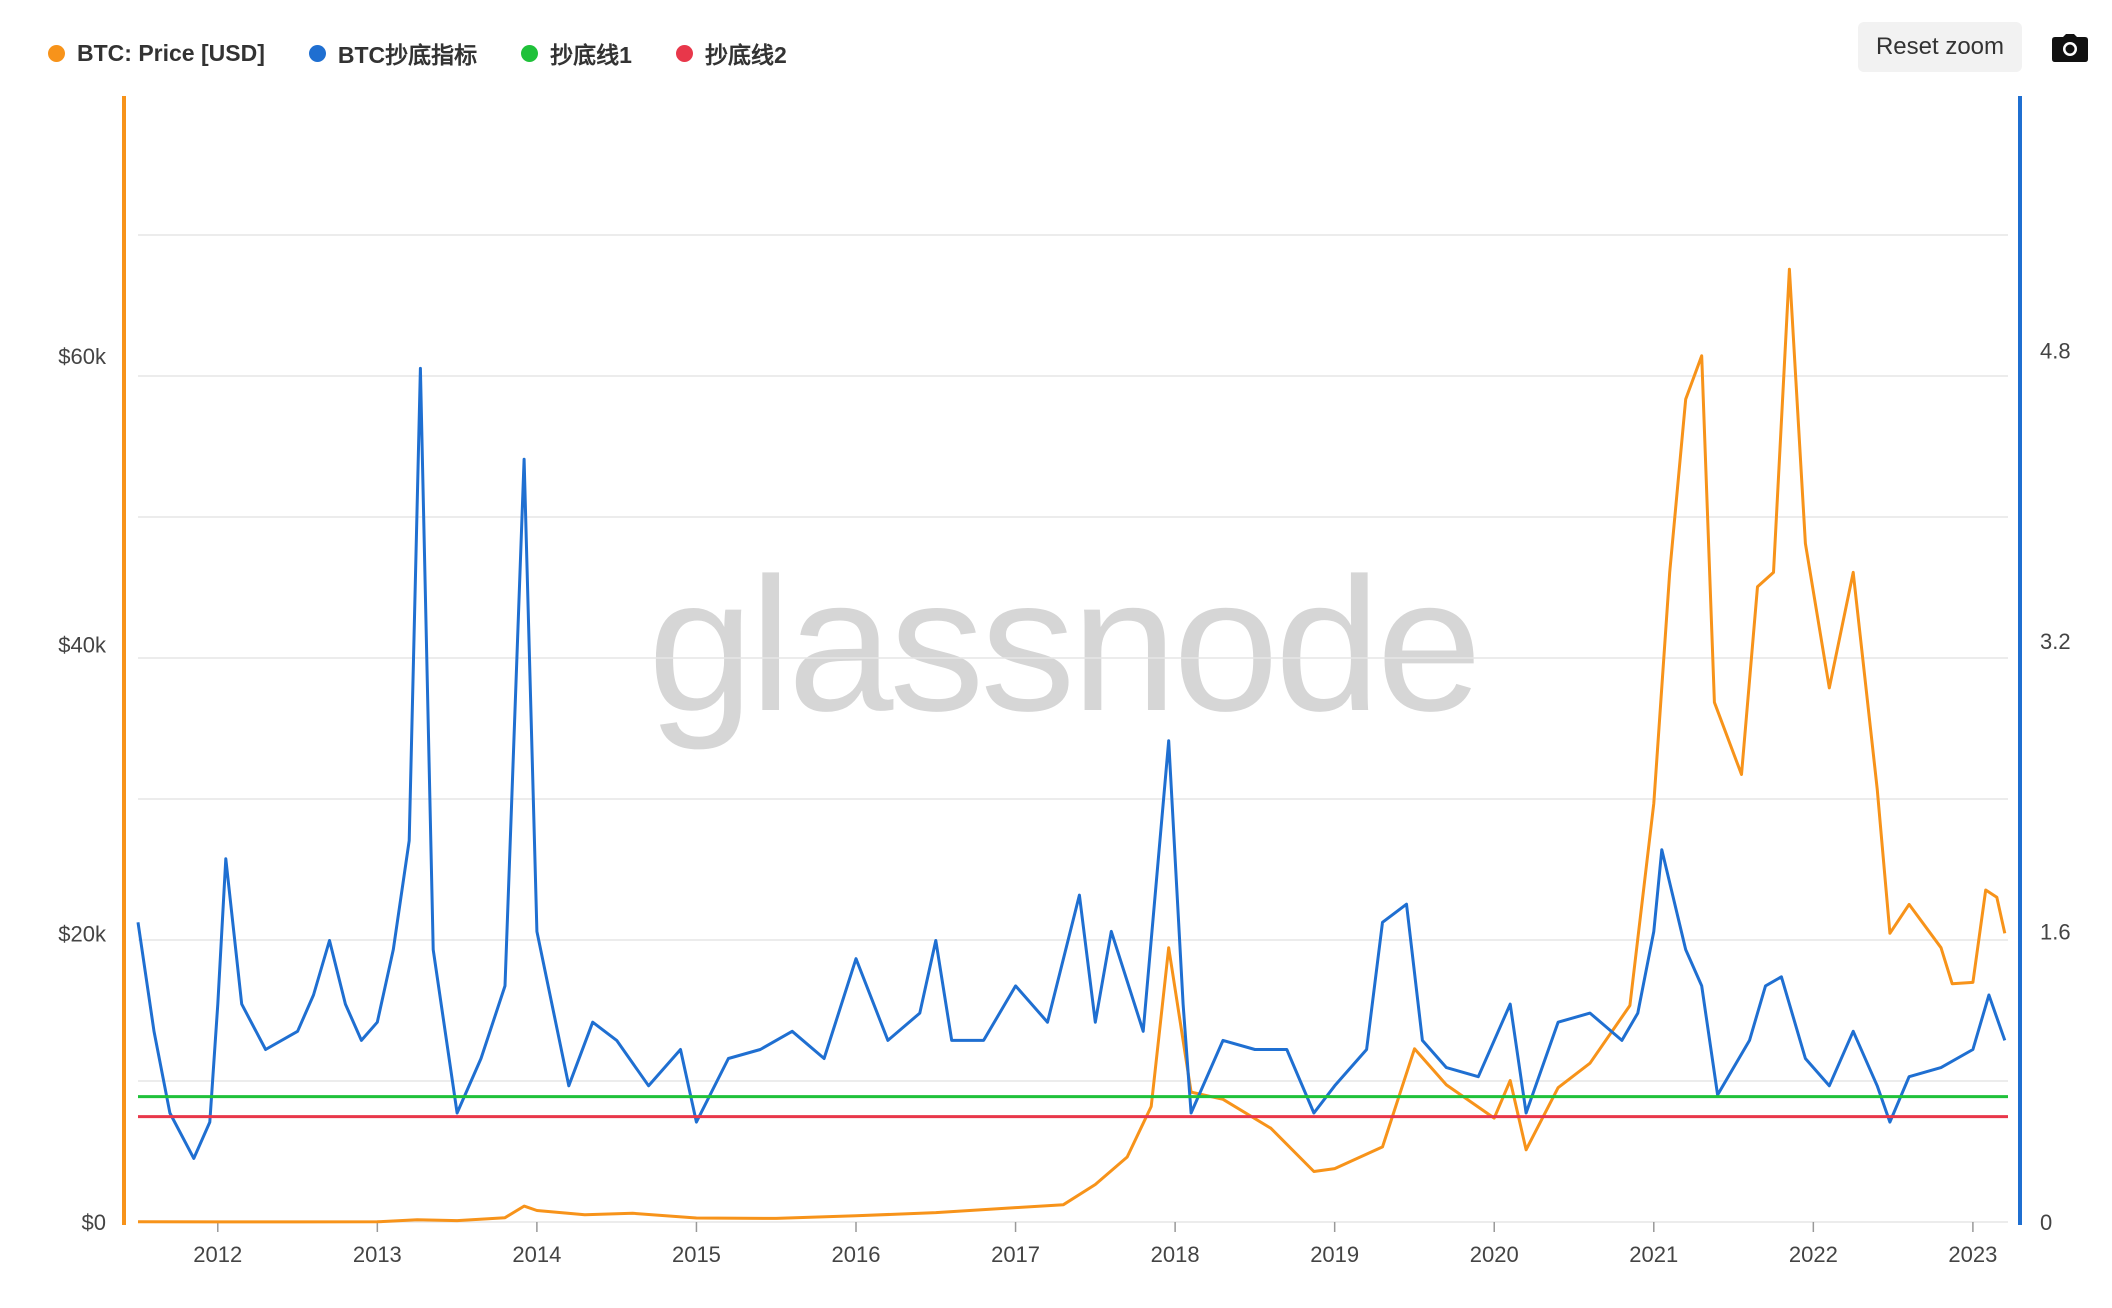 The width and height of the screenshot is (2112, 1308). Describe the element at coordinates (2055, 931) in the screenshot. I see `right-tick-label: 1.6` at that location.